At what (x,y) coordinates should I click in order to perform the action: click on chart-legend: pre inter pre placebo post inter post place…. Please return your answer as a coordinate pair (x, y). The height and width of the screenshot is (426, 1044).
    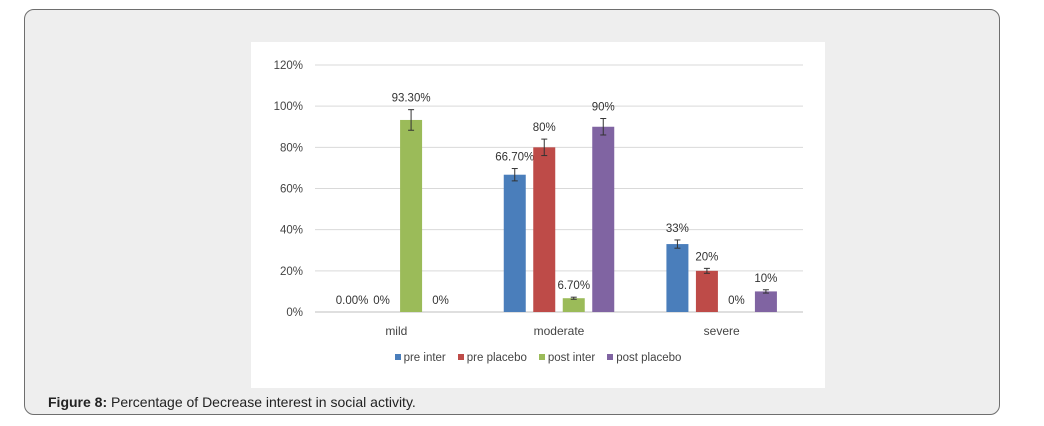
    Looking at the image, I should click on (538, 358).